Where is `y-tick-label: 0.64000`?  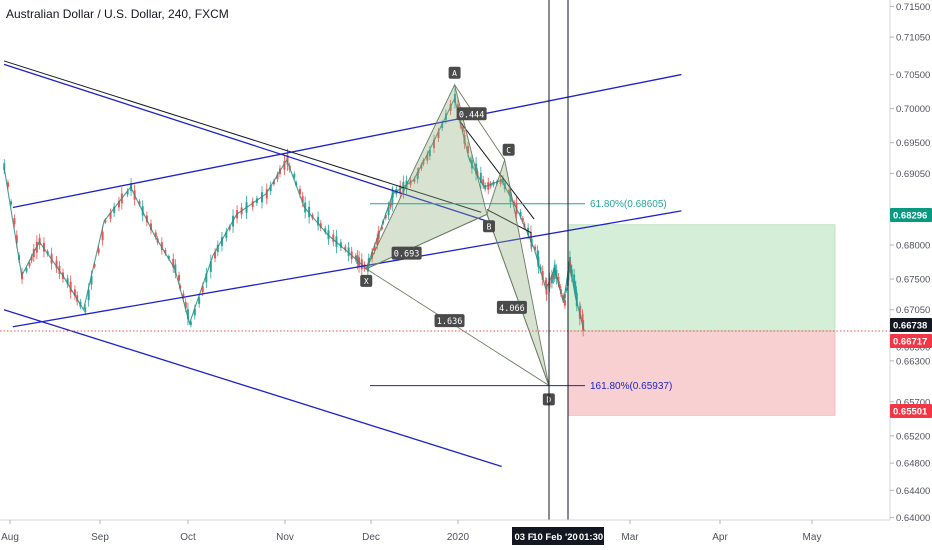 y-tick-label: 0.64000 is located at coordinates (913, 518).